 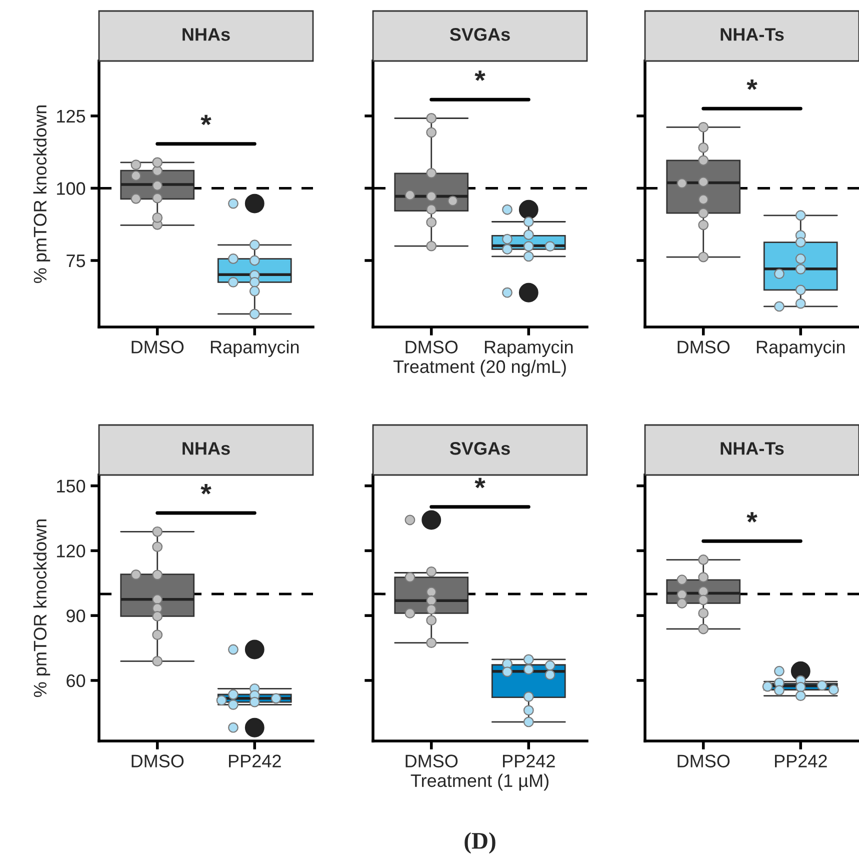 What do you see at coordinates (479, 368) in the screenshot?
I see `x-axis-title: Treatment (20 ng/mL)` at bounding box center [479, 368].